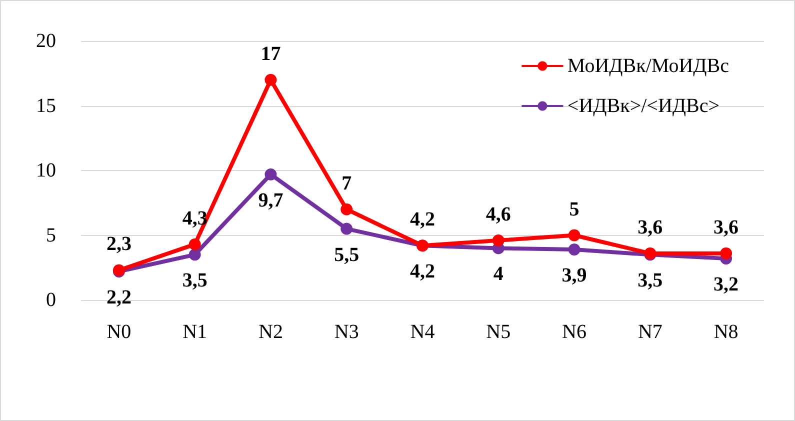 The width and height of the screenshot is (795, 421). What do you see at coordinates (46, 41) in the screenshot?
I see `y-tick-label: 20` at bounding box center [46, 41].